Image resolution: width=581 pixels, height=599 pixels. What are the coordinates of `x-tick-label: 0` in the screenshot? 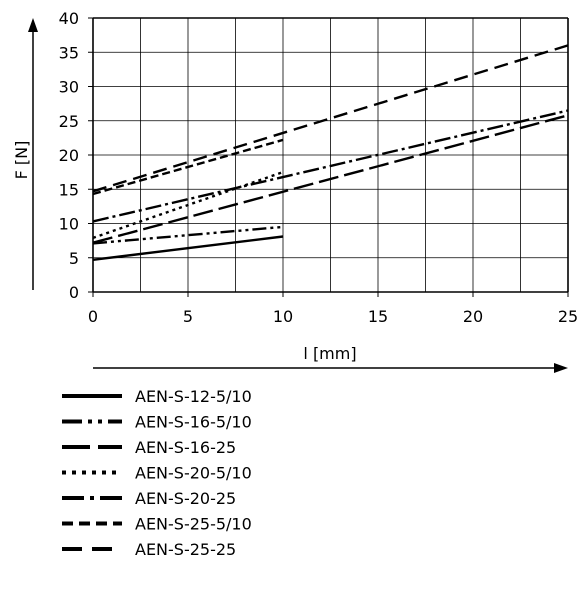 It's located at (93, 316).